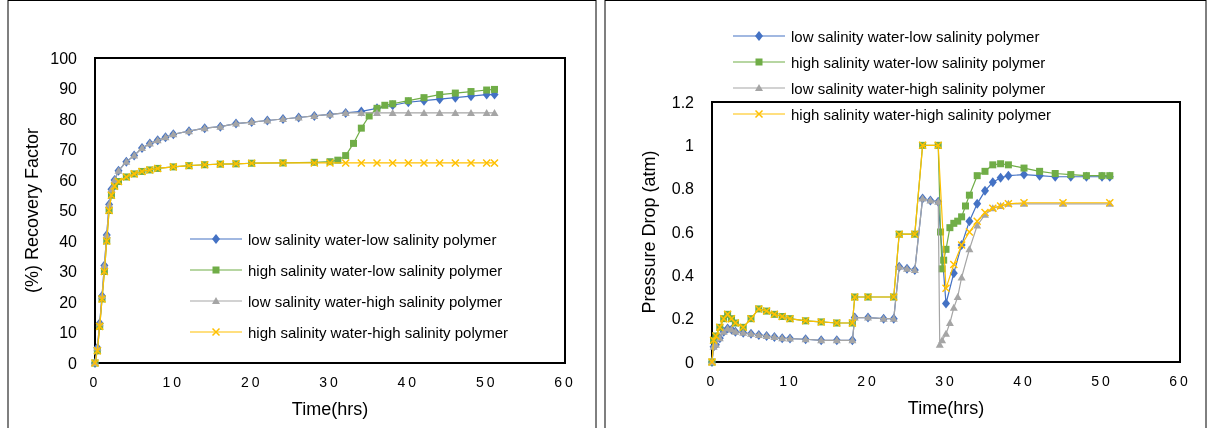 The width and height of the screenshot is (1208, 428). What do you see at coordinates (690, 145) in the screenshot?
I see `y-tick-label: 1` at bounding box center [690, 145].